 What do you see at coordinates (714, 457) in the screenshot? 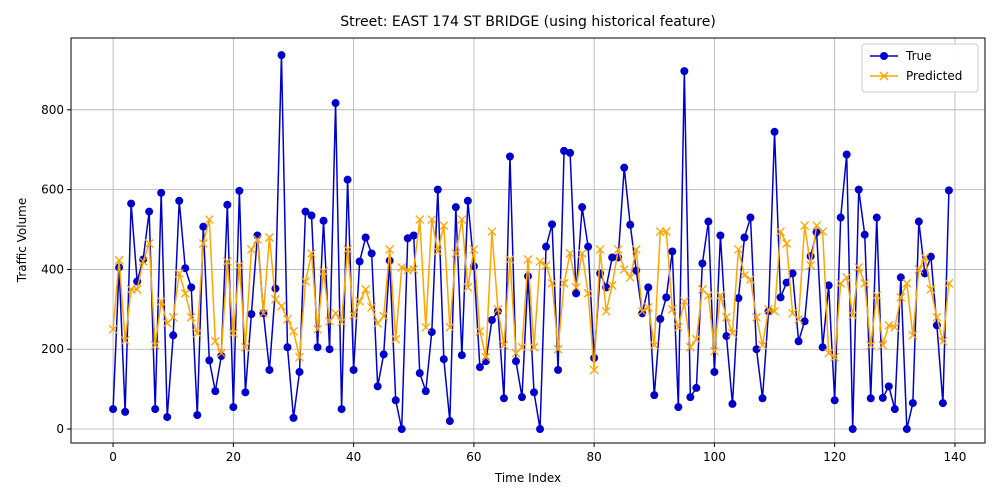
I see `x-tick-label: 100` at bounding box center [714, 457].